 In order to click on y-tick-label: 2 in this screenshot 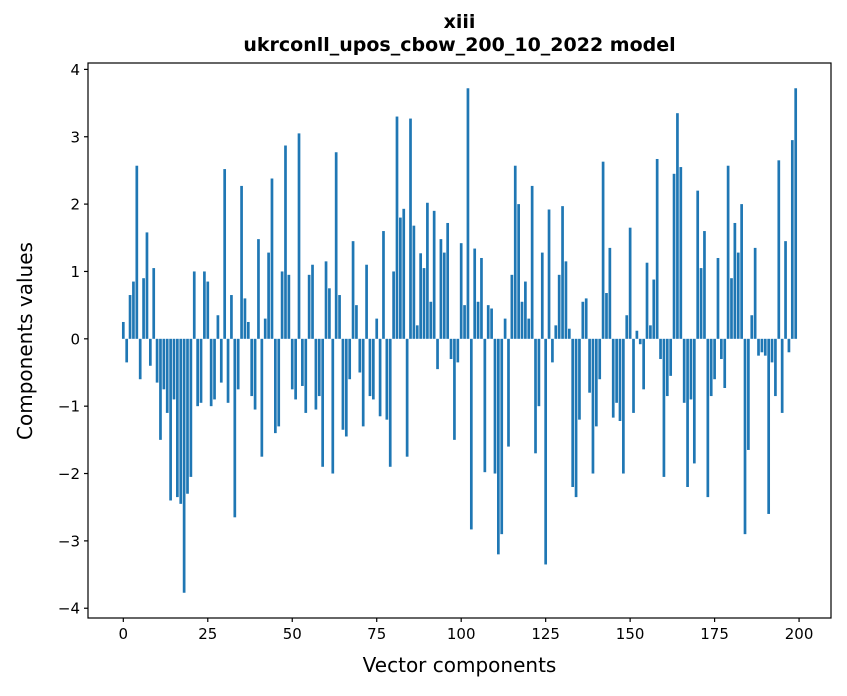, I will do `click(75, 205)`.